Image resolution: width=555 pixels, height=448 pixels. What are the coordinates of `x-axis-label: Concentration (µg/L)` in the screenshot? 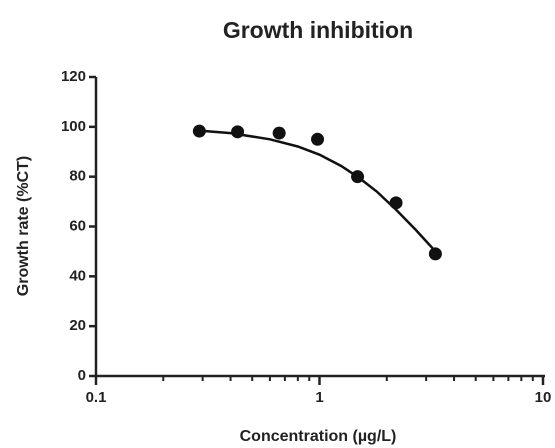 It's located at (318, 436).